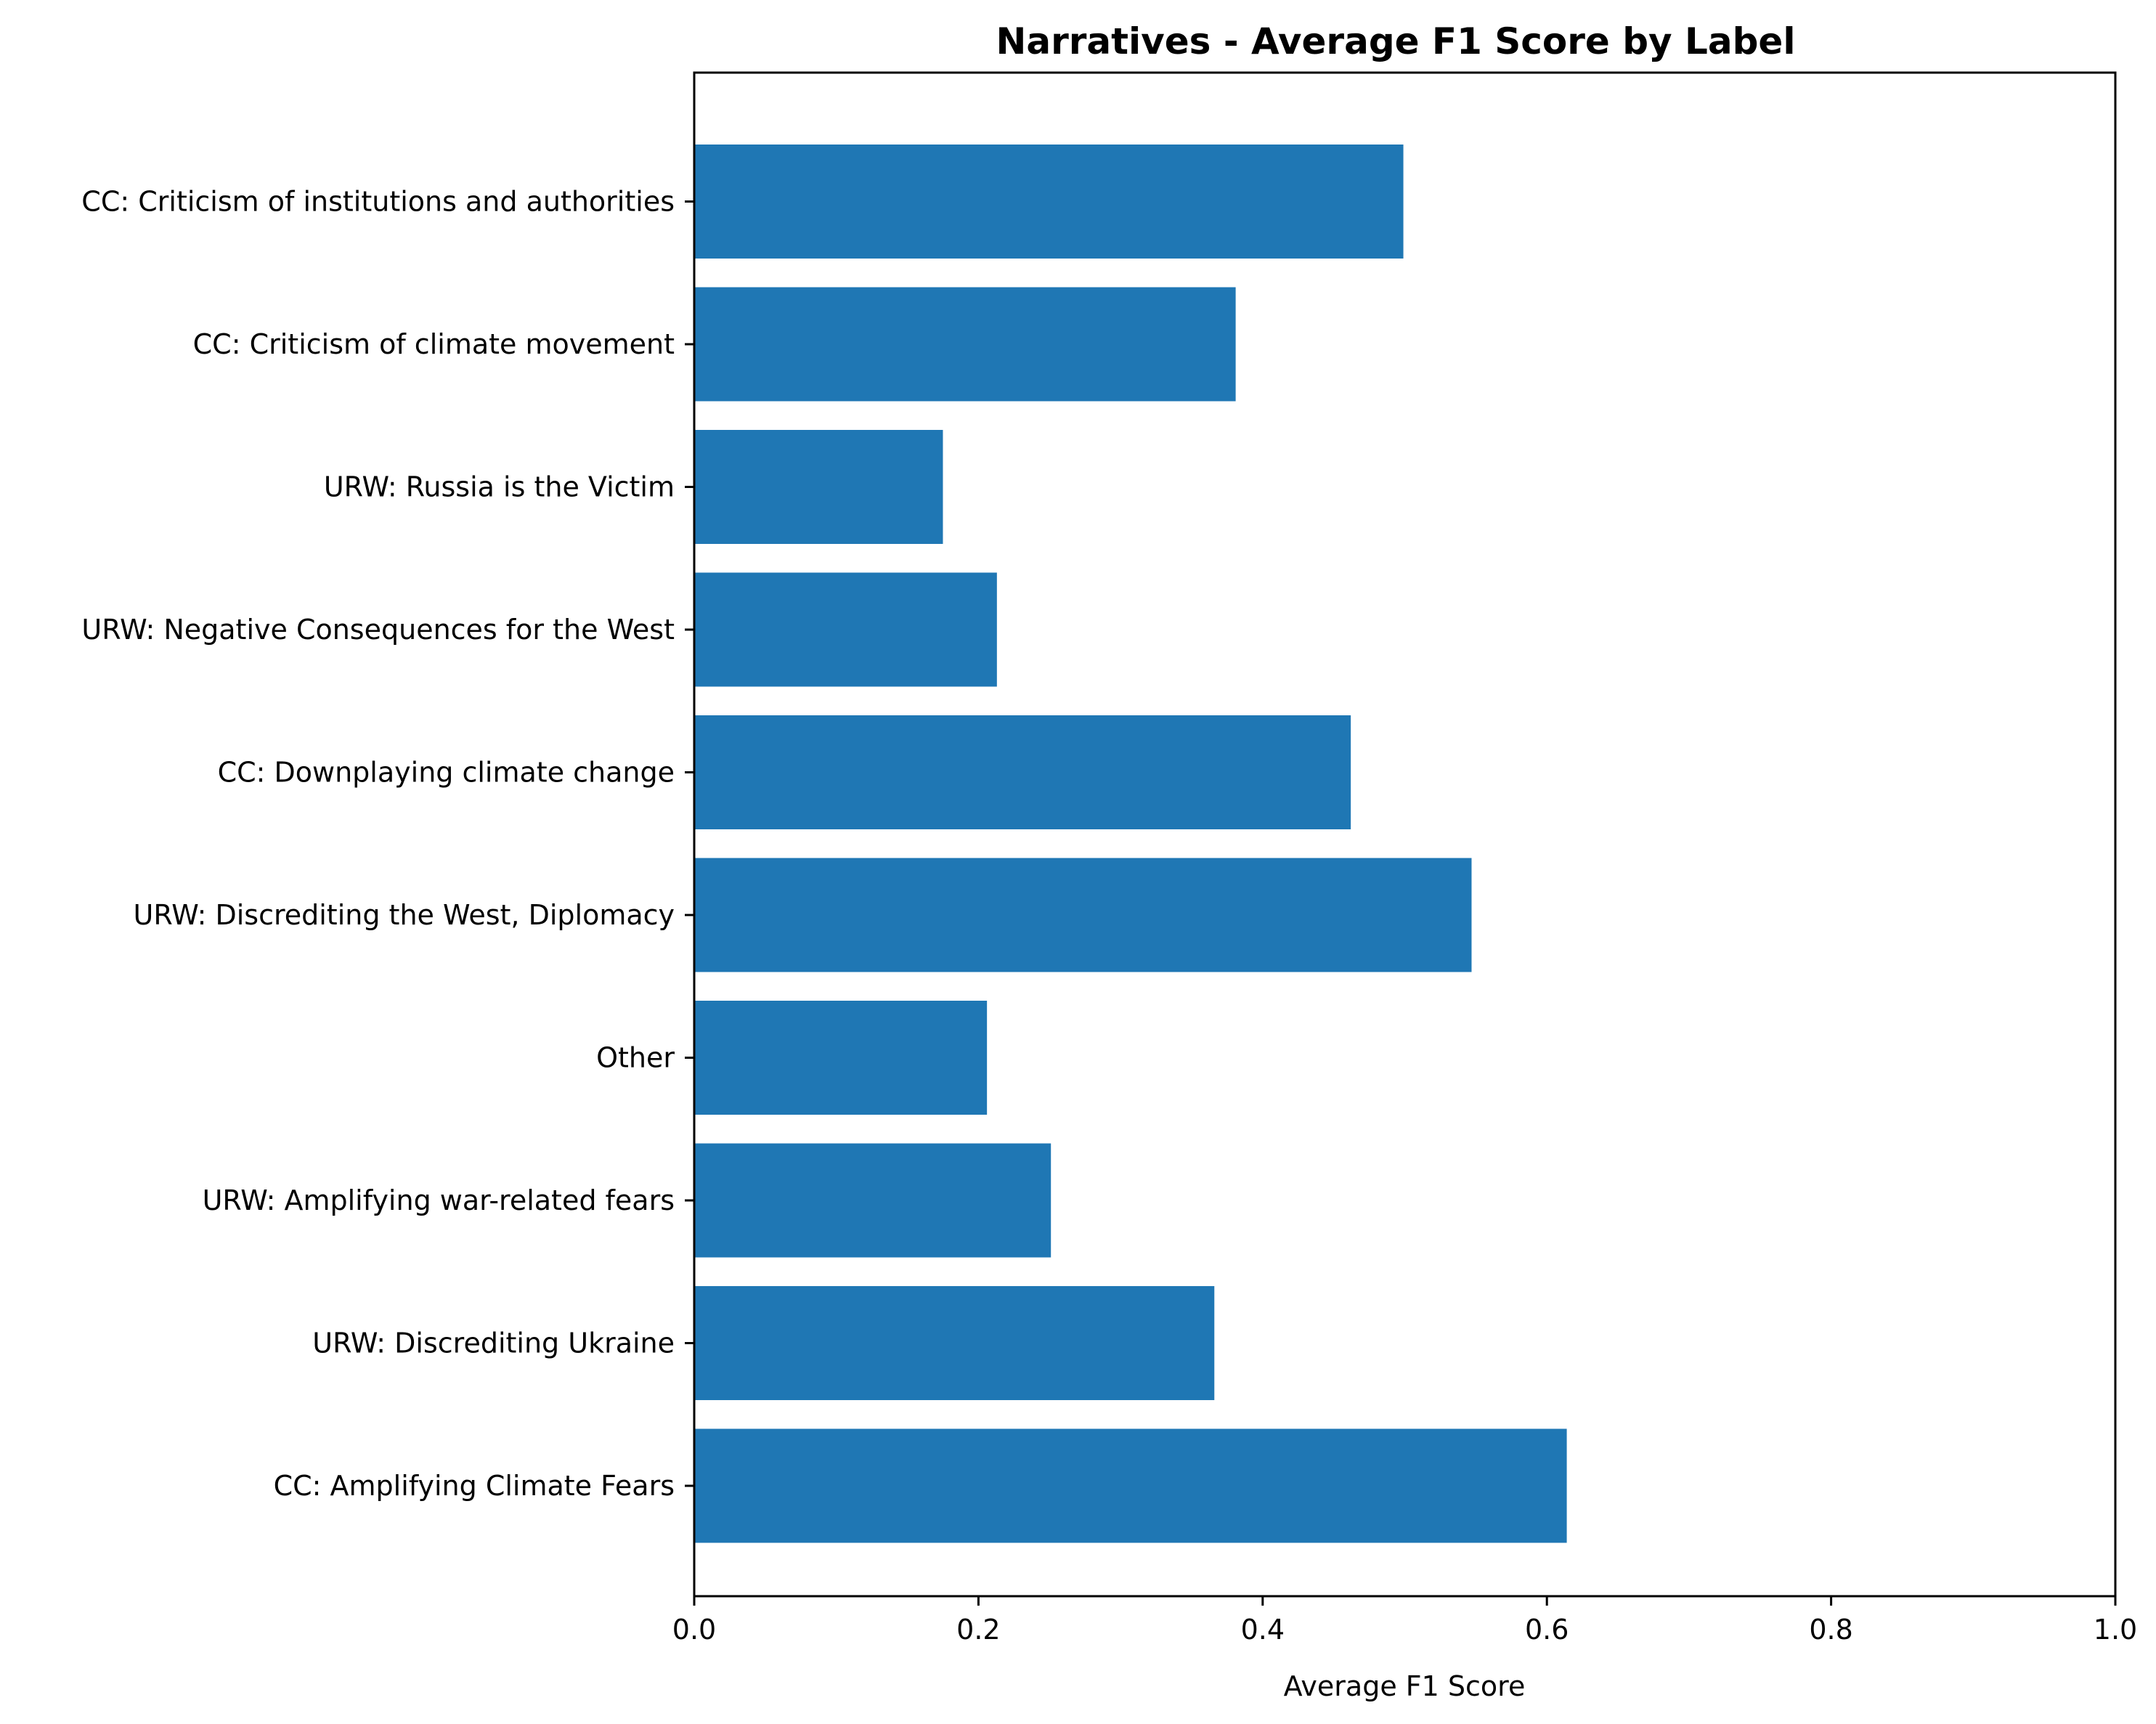 This screenshot has height=1724, width=2156. What do you see at coordinates (499, 487) in the screenshot?
I see `y-tick-label-7: URW: Russia is the Victim` at bounding box center [499, 487].